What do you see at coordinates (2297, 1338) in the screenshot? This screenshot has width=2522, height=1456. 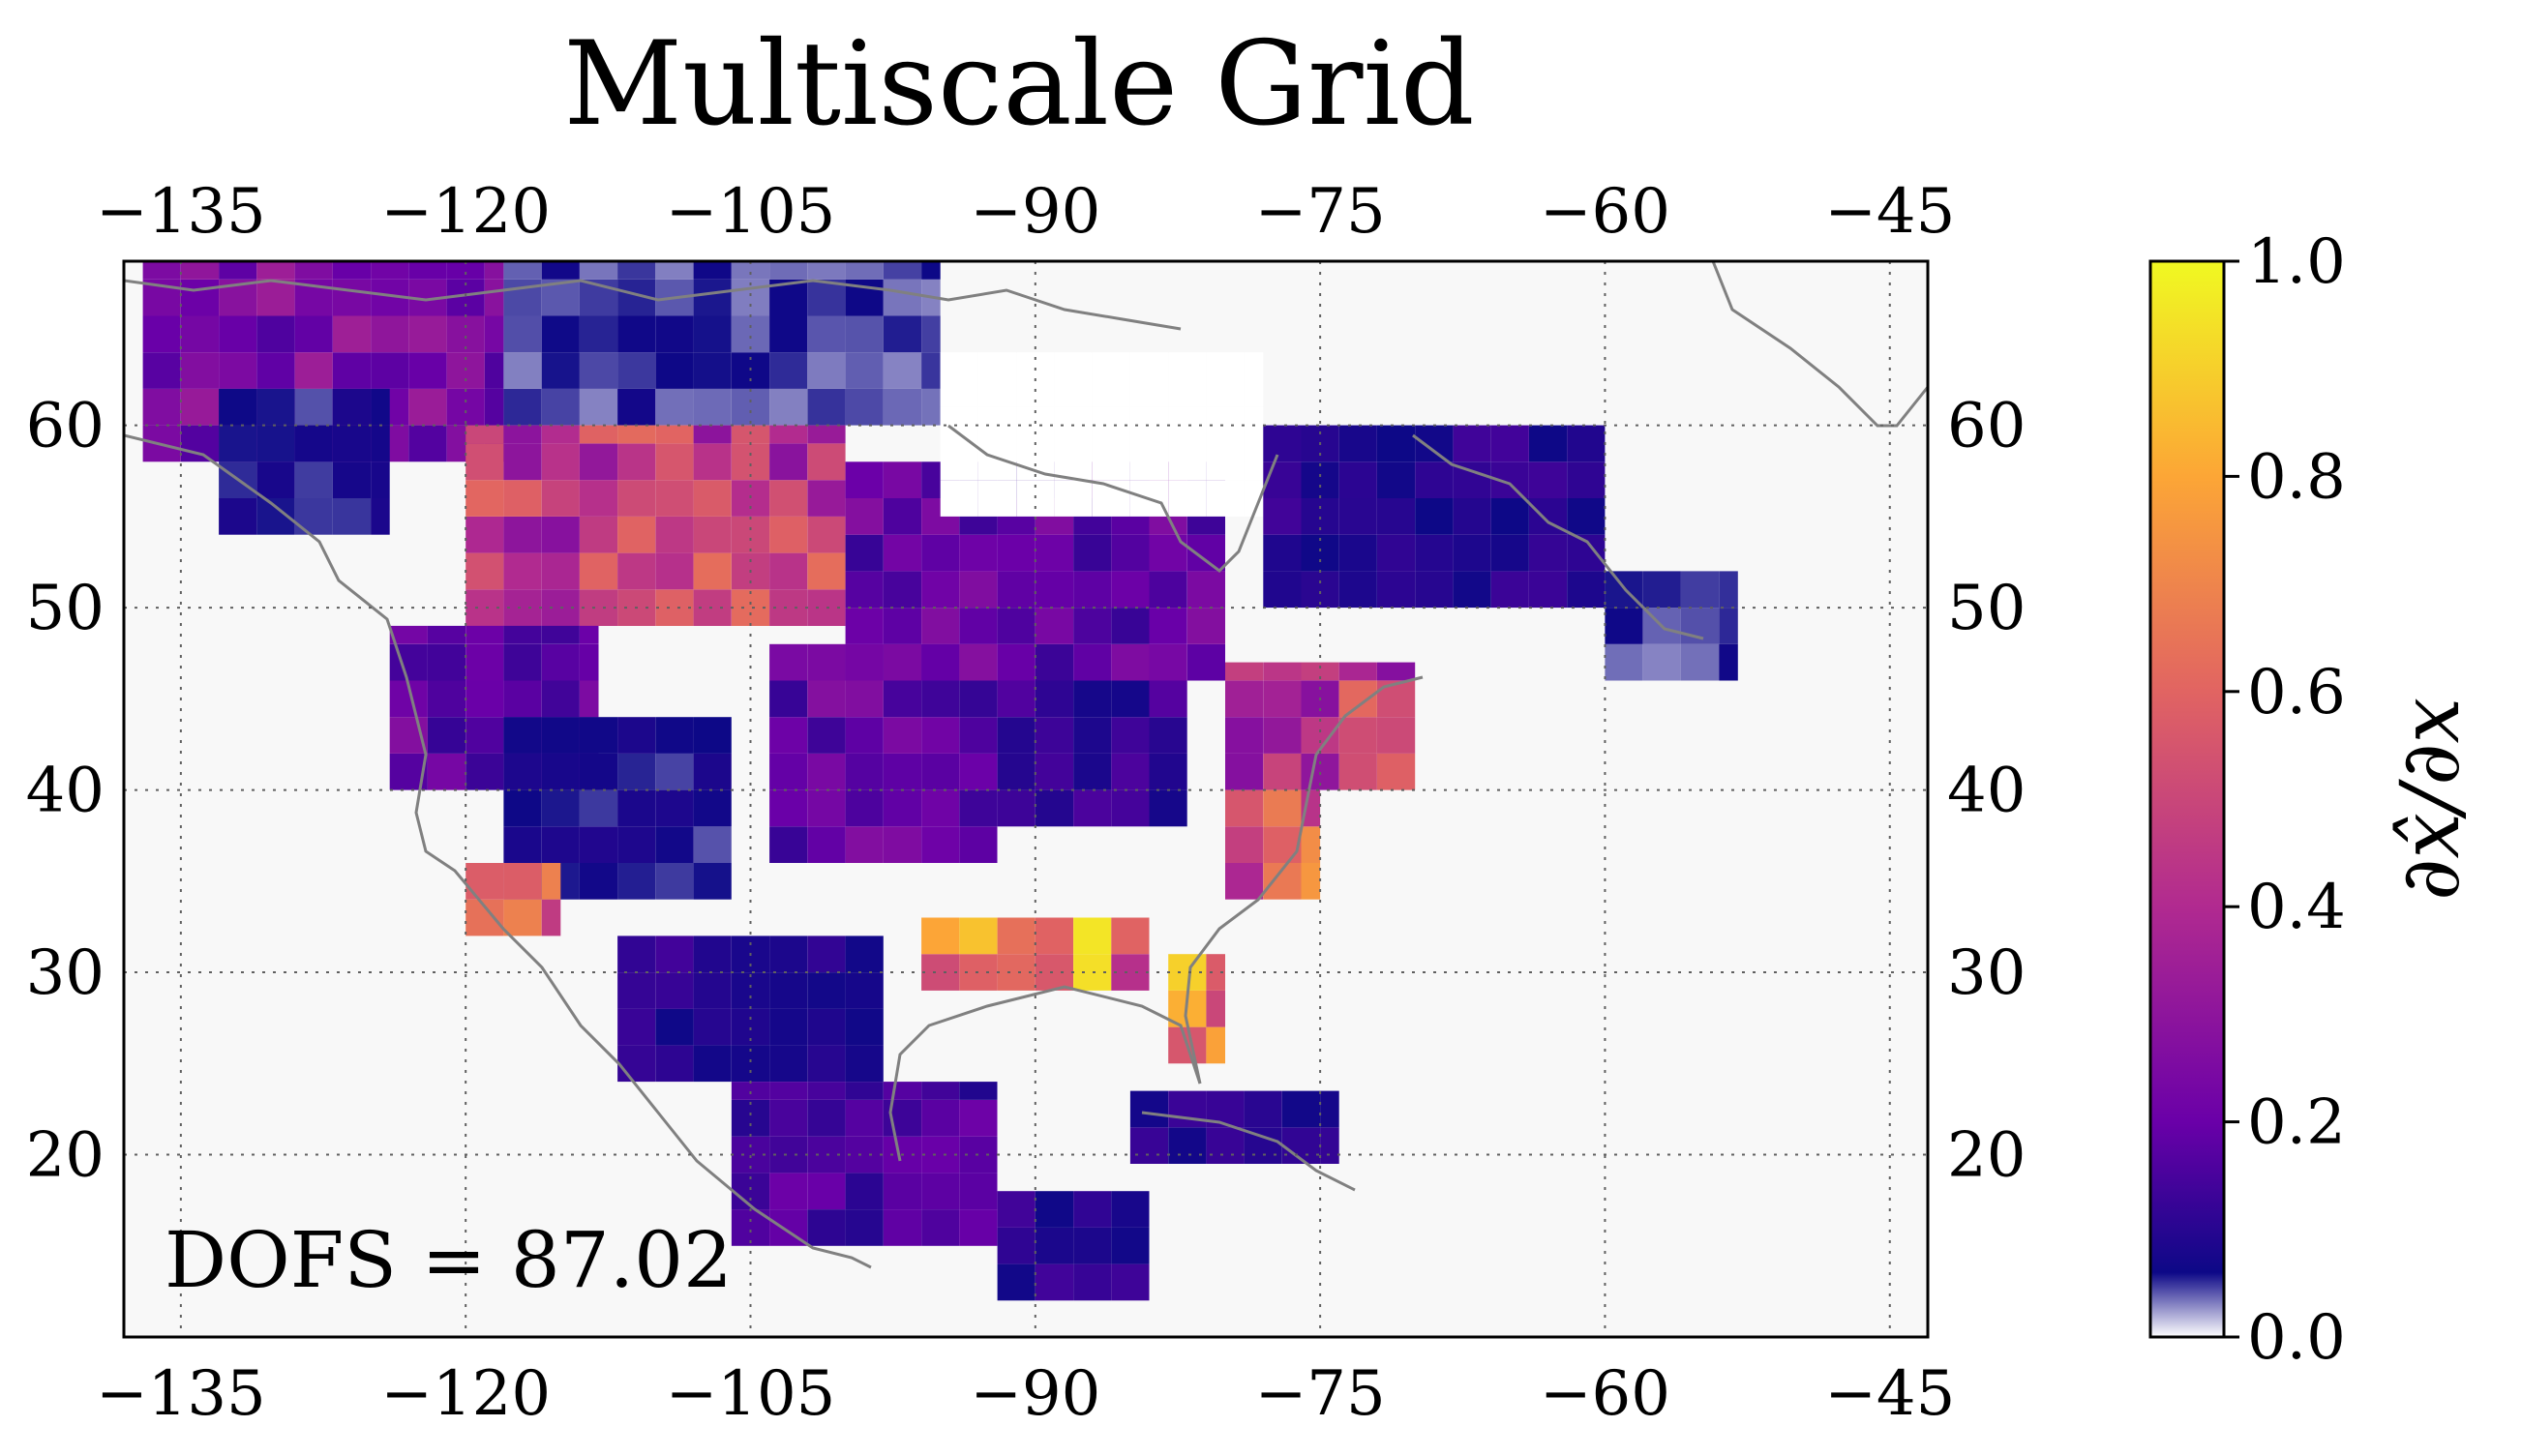 I see `colorbar-tick-label: 0.0` at bounding box center [2297, 1338].